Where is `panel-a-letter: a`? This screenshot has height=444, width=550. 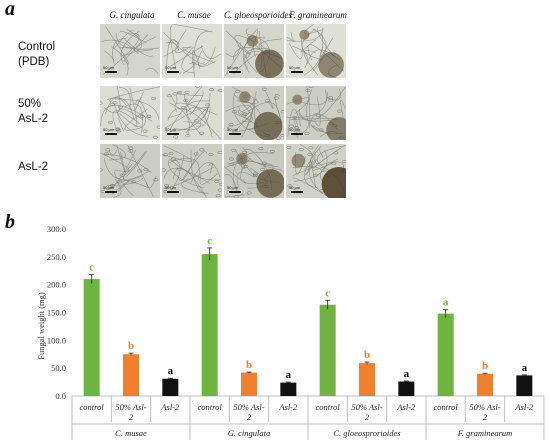
panel-a-letter: a is located at coordinates (10, 10).